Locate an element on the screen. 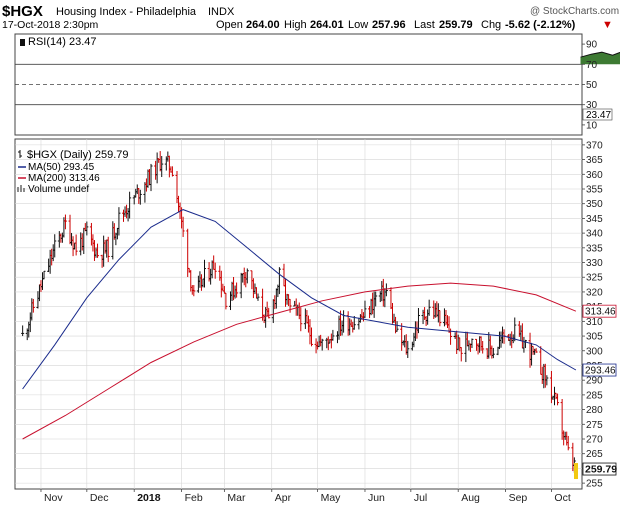 This screenshot has height=507, width=620. svg-text: 313.46 is located at coordinates (600, 312).